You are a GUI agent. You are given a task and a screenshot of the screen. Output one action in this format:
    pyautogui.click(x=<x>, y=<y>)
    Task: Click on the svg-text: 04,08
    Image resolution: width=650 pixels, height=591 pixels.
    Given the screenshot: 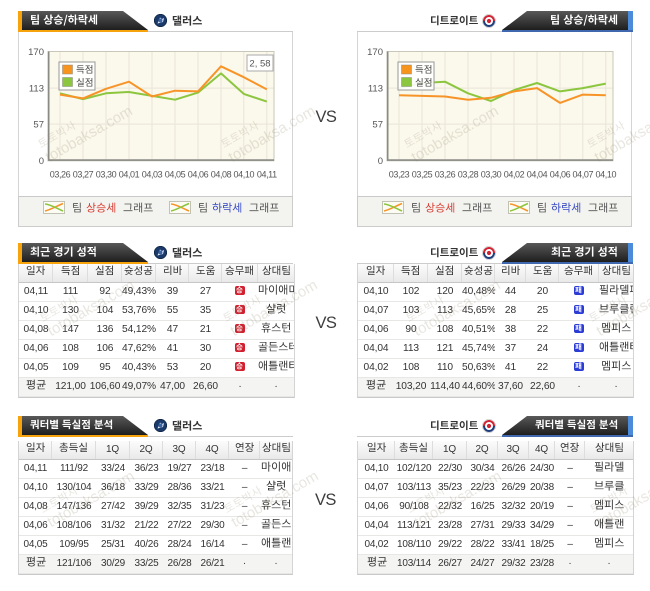 What is the action you would take?
    pyautogui.click(x=221, y=175)
    